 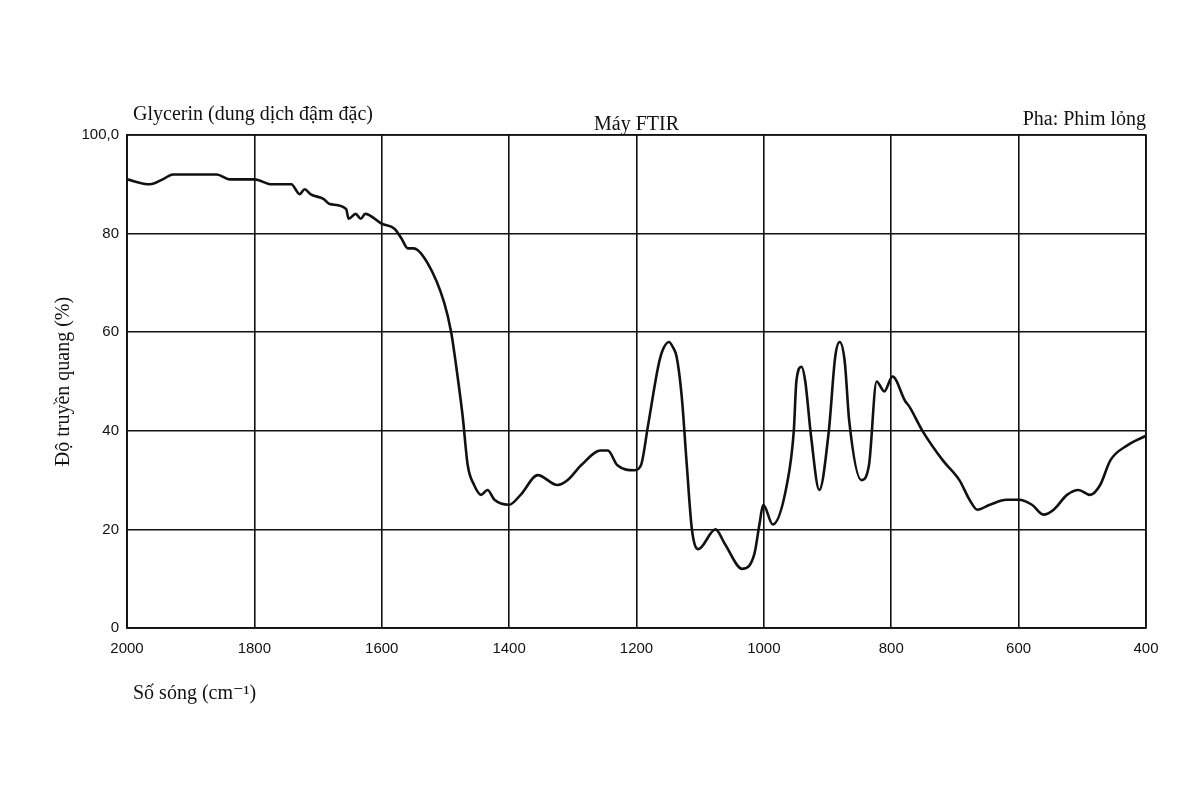 What do you see at coordinates (1146, 648) in the screenshot?
I see `x-tick-label: 400` at bounding box center [1146, 648].